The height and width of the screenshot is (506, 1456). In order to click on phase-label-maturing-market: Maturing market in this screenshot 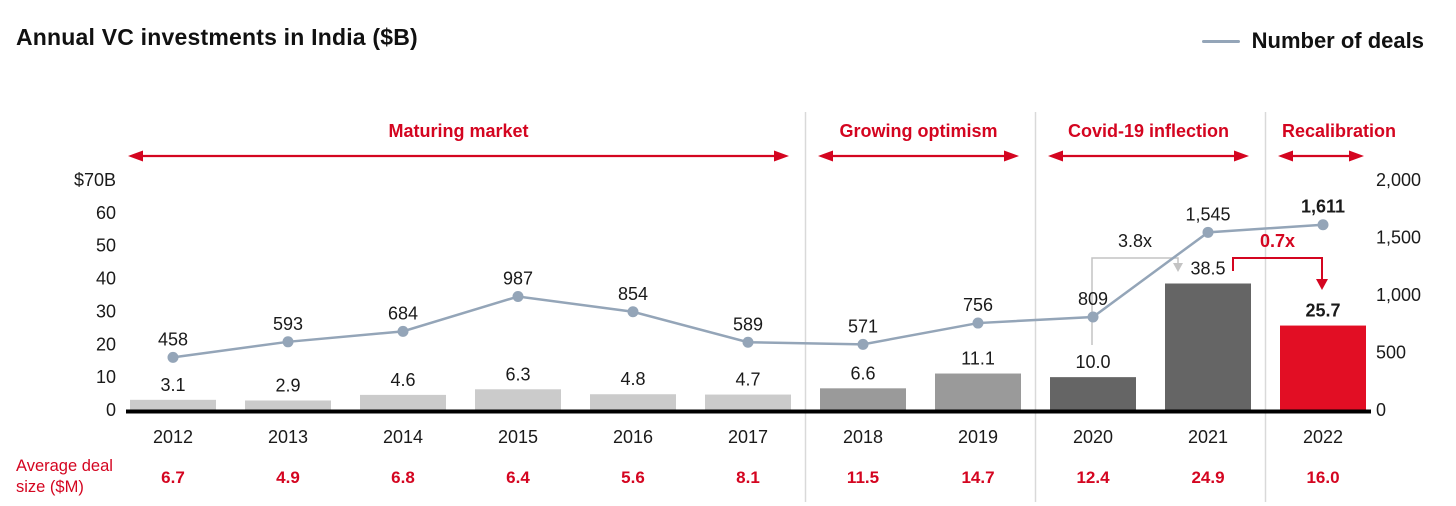, I will do `click(458, 131)`.